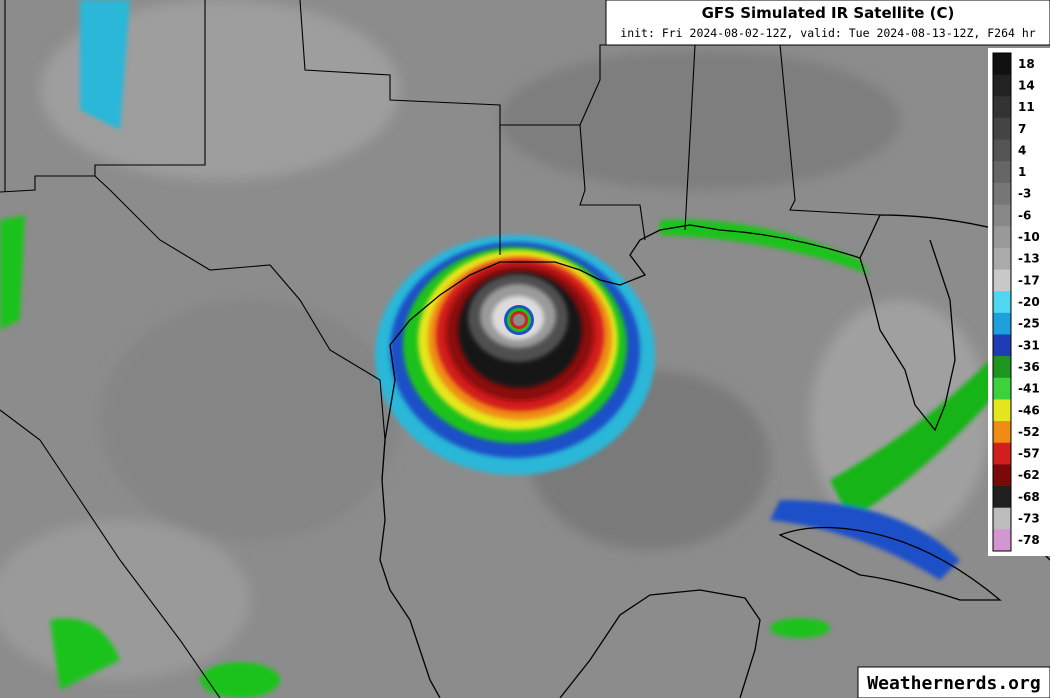 The image size is (1050, 698). Describe the element at coordinates (1029, 324) in the screenshot. I see `colorbar-label: -25` at that location.